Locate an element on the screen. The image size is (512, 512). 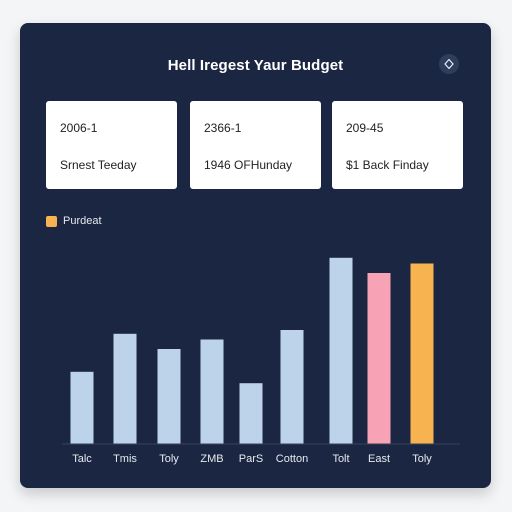
x-tick-label: East is located at coordinates (379, 459).